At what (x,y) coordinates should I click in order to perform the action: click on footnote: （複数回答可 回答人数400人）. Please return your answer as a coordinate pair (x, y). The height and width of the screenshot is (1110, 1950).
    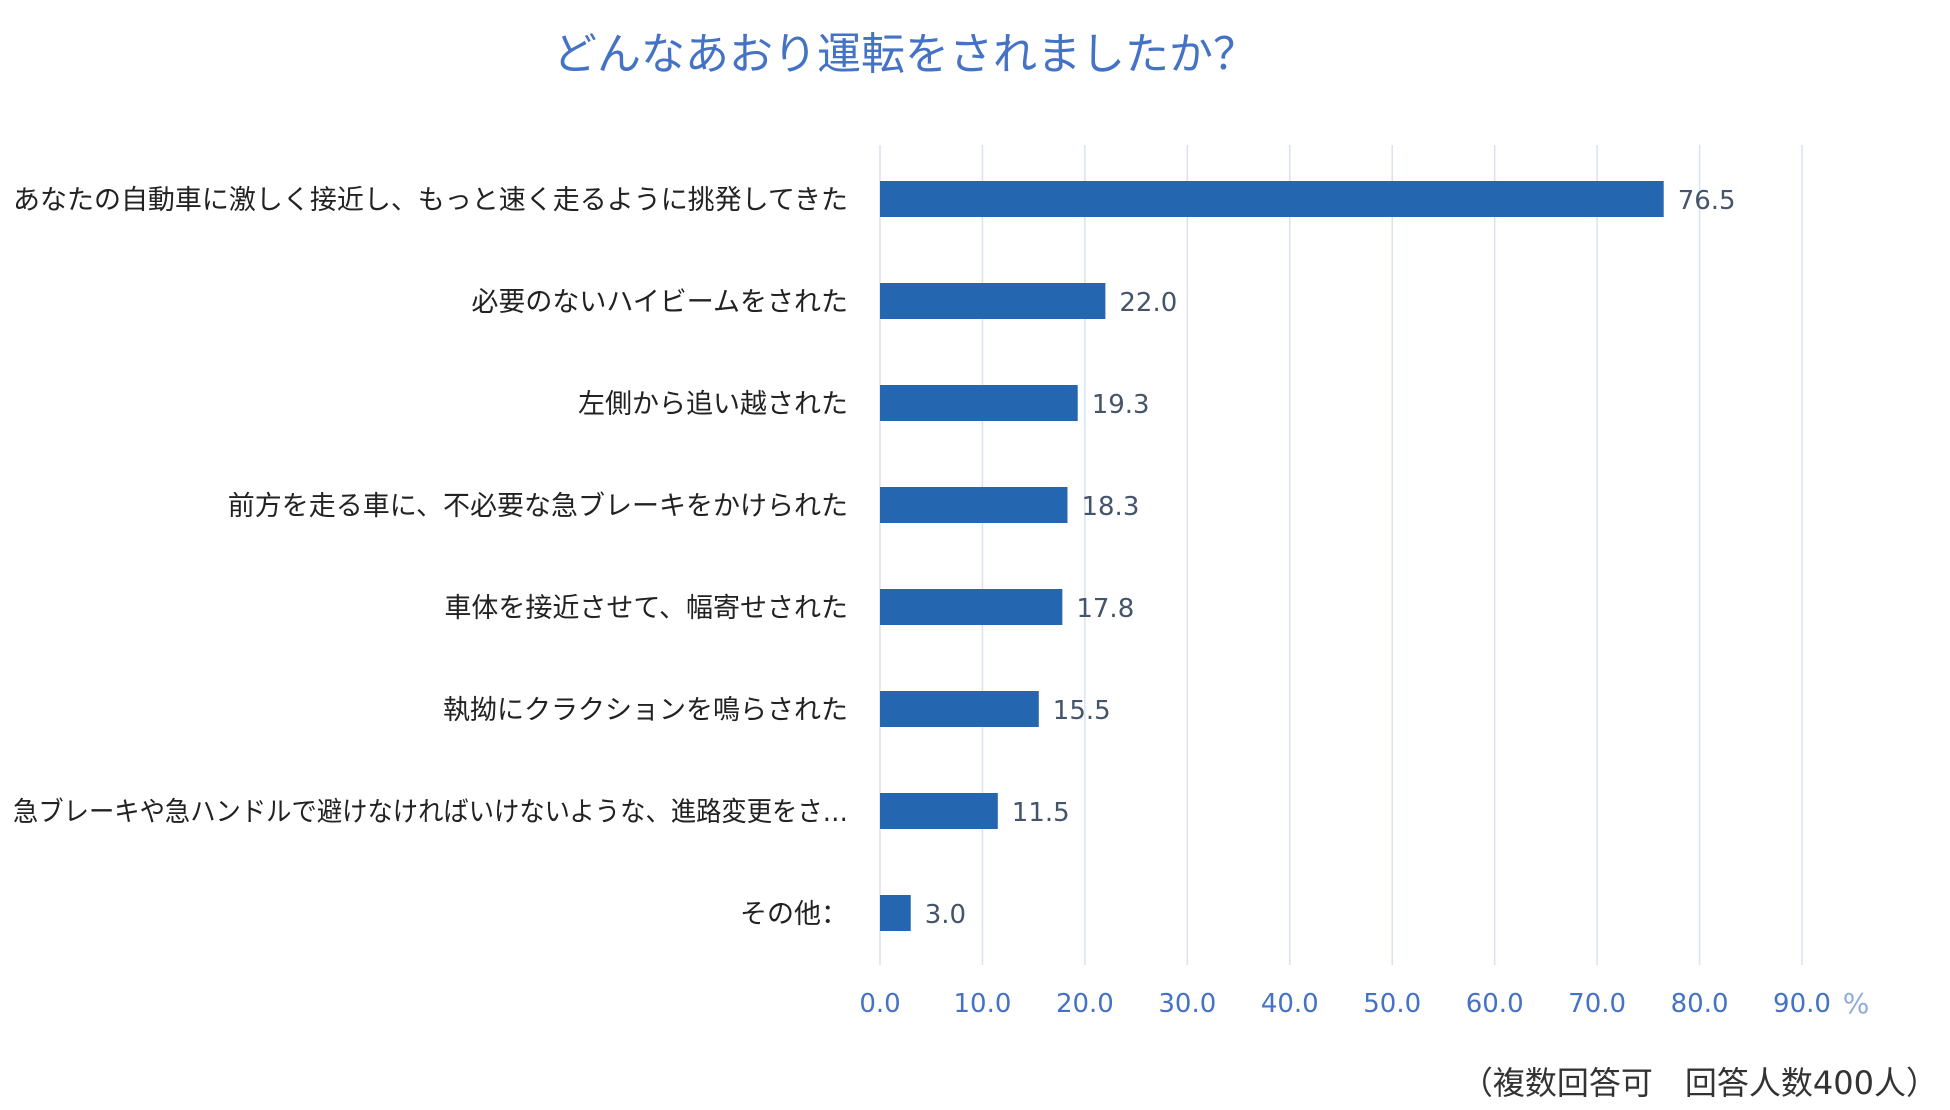
    Looking at the image, I should click on (1699, 1083).